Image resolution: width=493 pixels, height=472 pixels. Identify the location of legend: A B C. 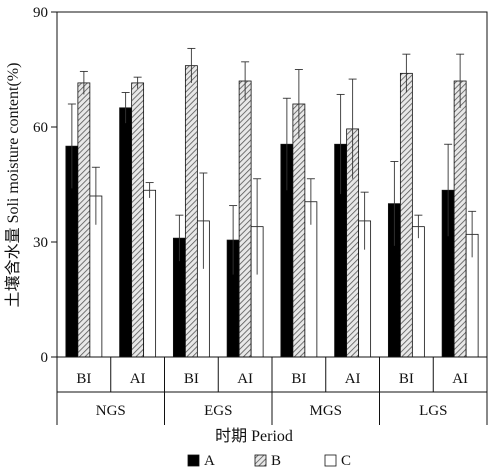
(269, 461).